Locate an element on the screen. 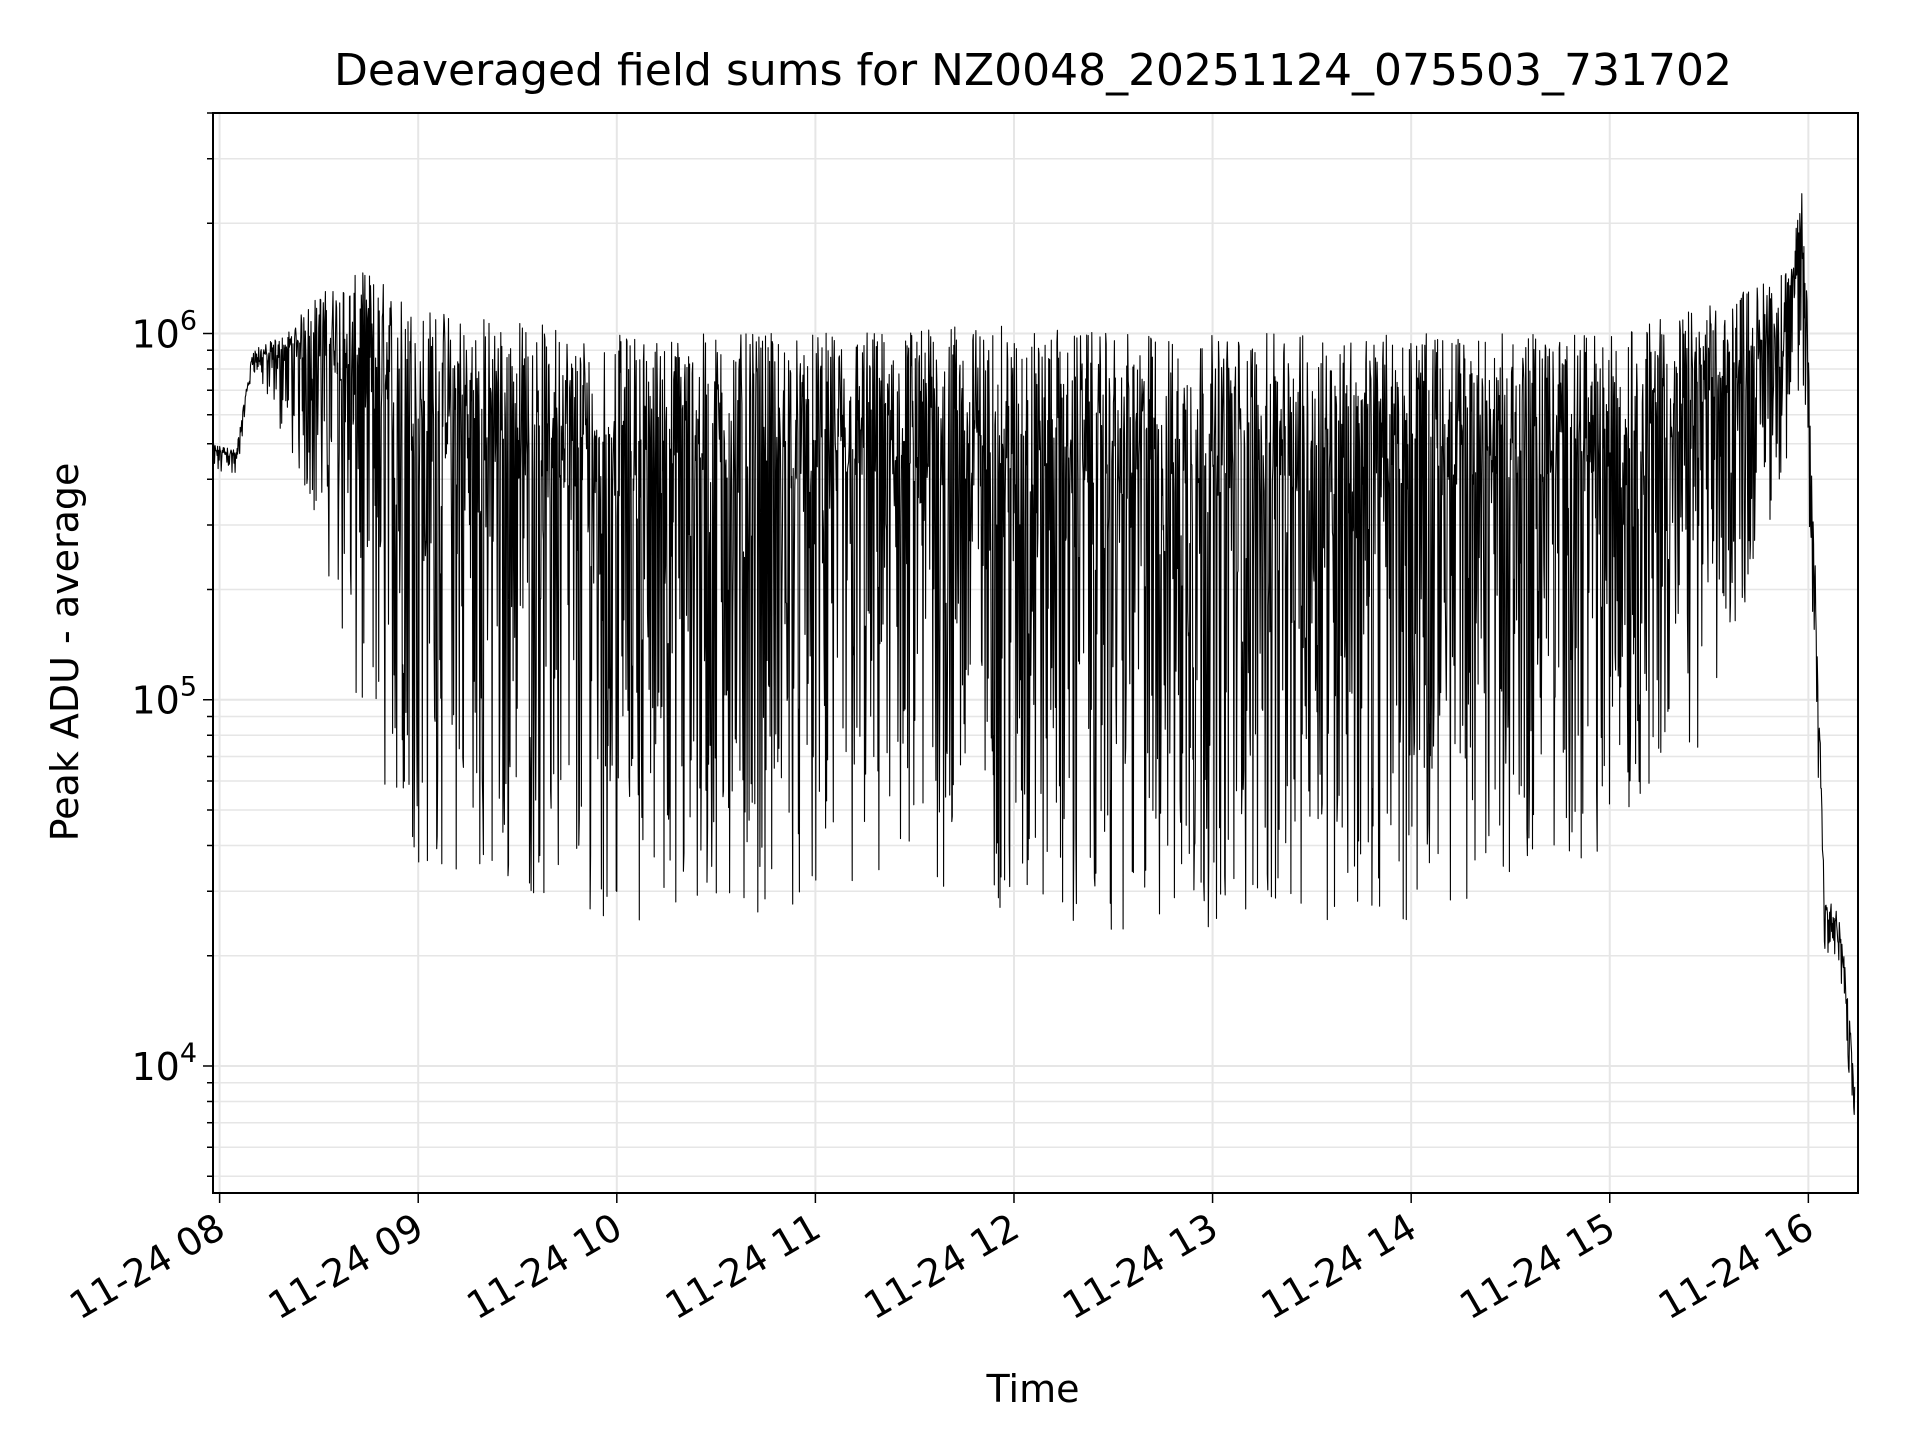 The image size is (1920, 1440). y-tick-label: 10⁴ is located at coordinates (164, 1063).